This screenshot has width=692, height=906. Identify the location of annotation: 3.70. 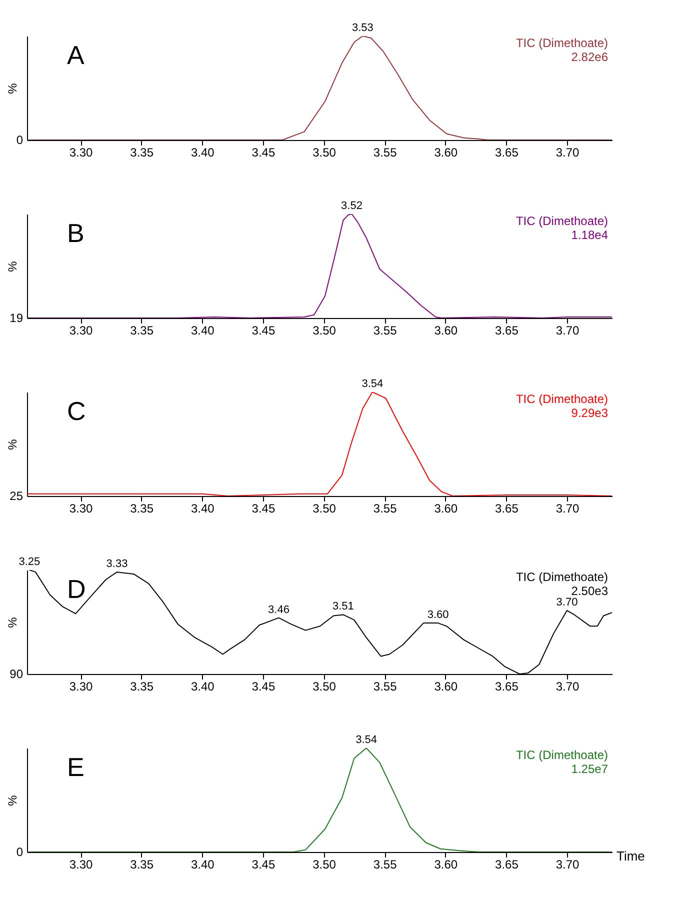
(567, 602).